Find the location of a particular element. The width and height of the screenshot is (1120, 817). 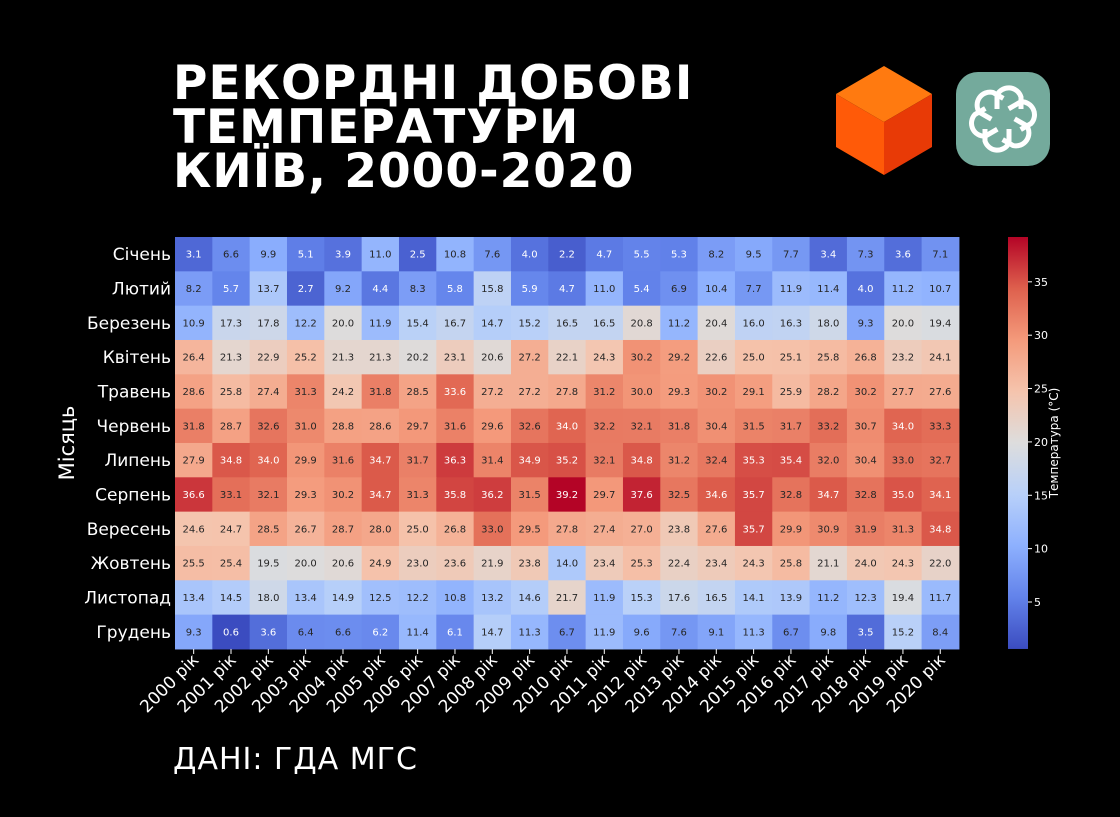

cell-value-label: 31.6 is located at coordinates (455, 426).